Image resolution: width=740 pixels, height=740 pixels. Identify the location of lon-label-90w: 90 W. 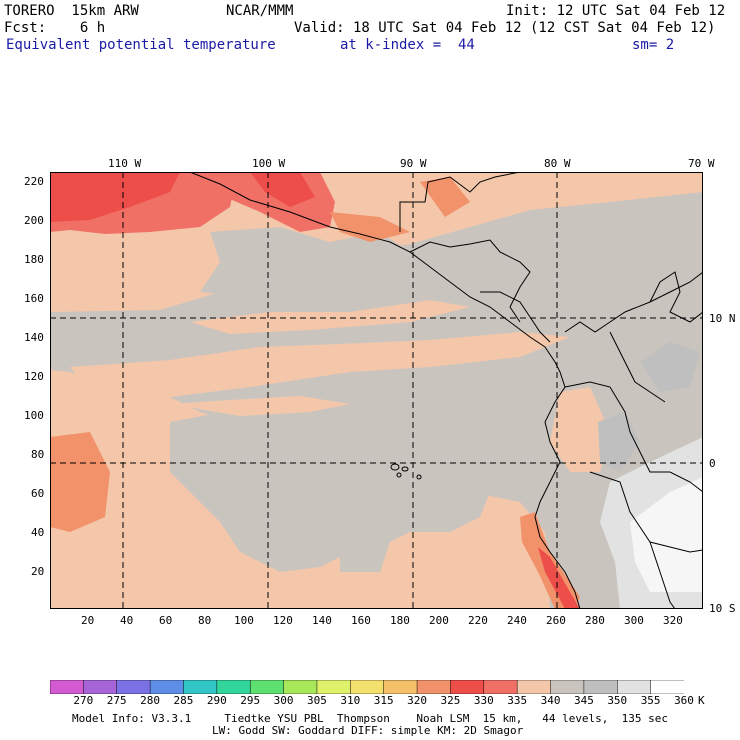
(413, 163).